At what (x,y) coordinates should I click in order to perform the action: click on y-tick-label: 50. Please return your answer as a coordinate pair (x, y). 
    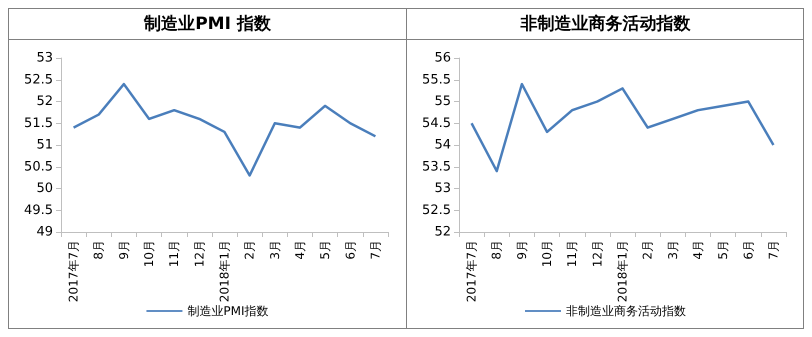
    Looking at the image, I should click on (44, 188).